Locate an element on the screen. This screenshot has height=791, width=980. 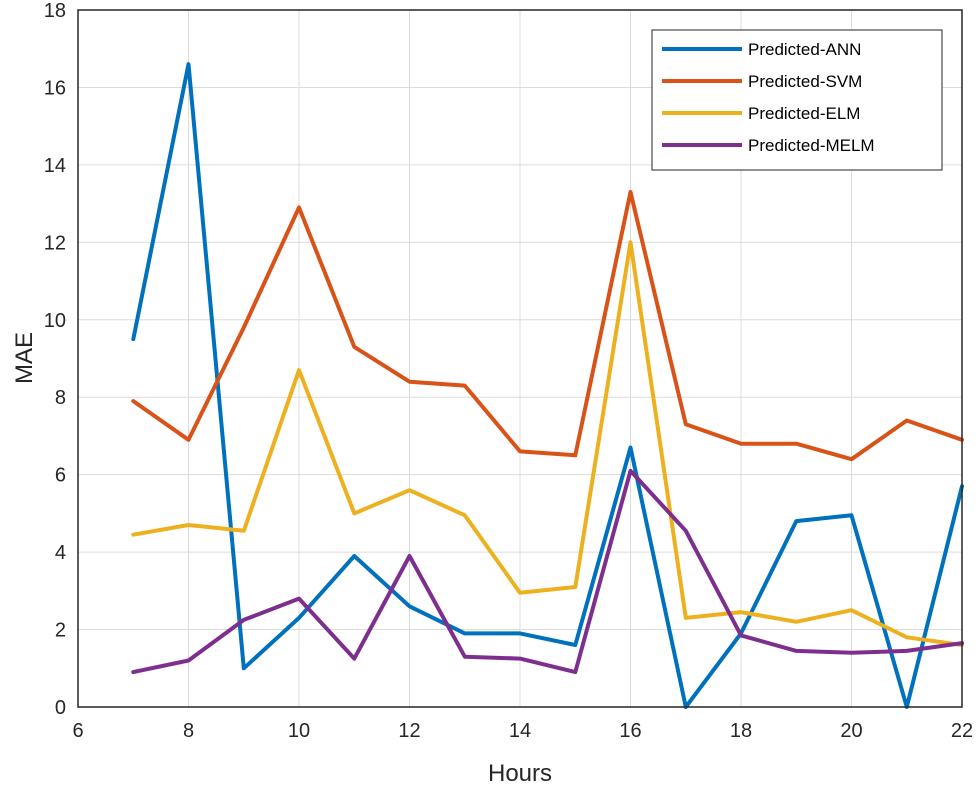
y-tick-label: 12 is located at coordinates (55, 243).